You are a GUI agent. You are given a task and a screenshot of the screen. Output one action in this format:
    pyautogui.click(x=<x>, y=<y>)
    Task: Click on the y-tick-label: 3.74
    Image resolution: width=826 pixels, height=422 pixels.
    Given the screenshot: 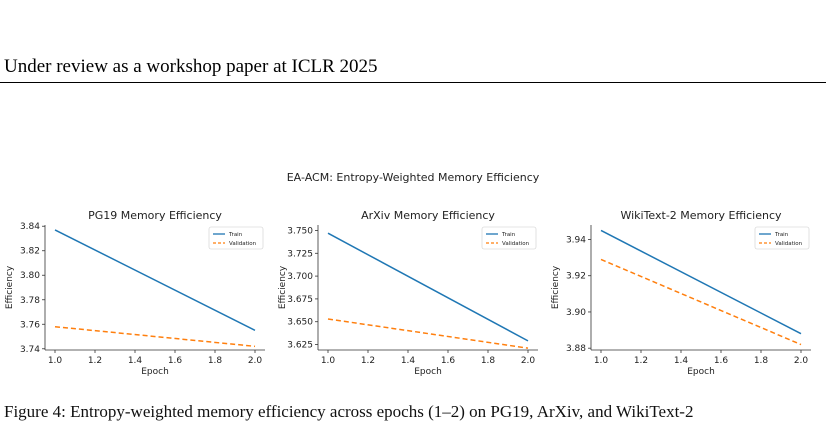 What is the action you would take?
    pyautogui.click(x=30, y=350)
    